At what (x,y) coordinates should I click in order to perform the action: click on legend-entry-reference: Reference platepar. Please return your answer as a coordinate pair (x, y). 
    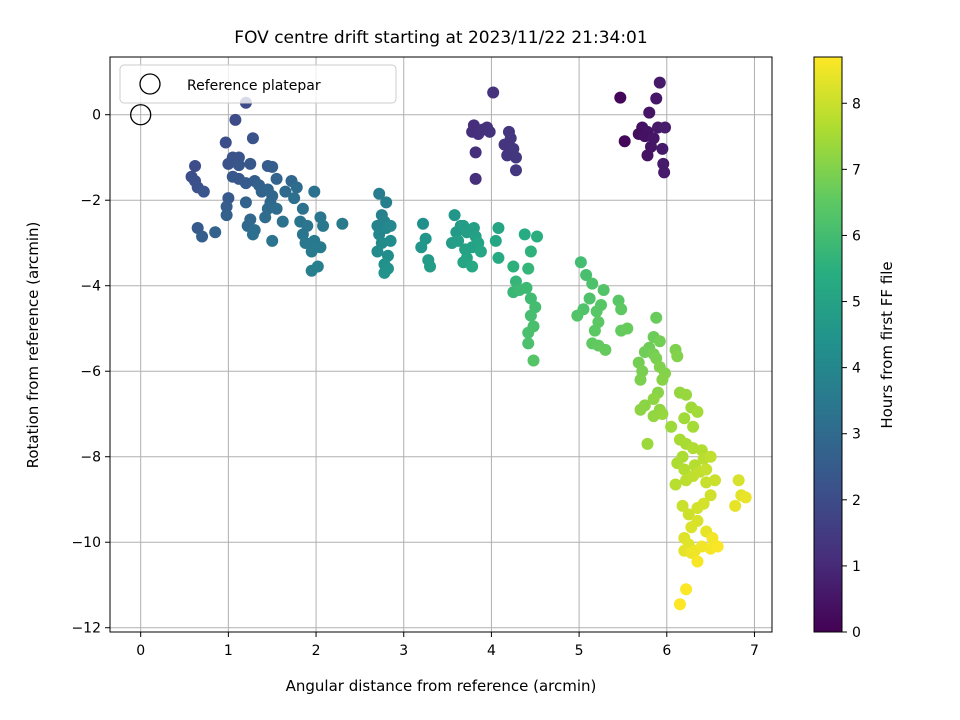
    Looking at the image, I should click on (254, 86).